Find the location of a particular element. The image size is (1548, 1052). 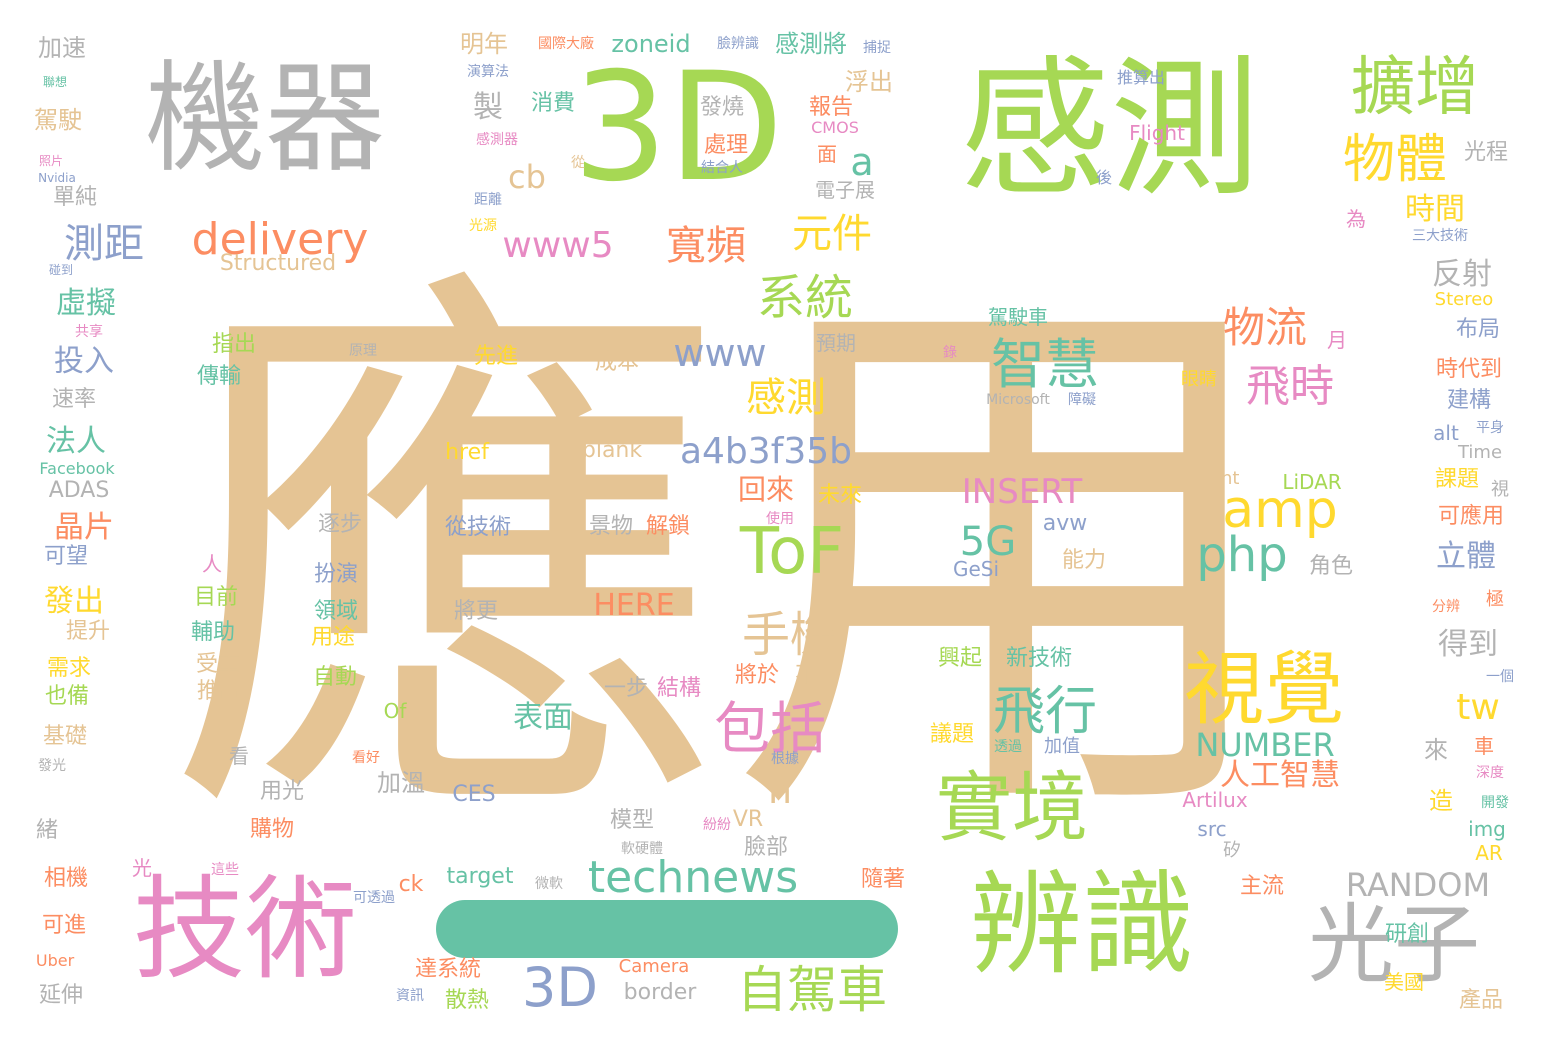

cloud-word: 寬頻 is located at coordinates (706, 246).